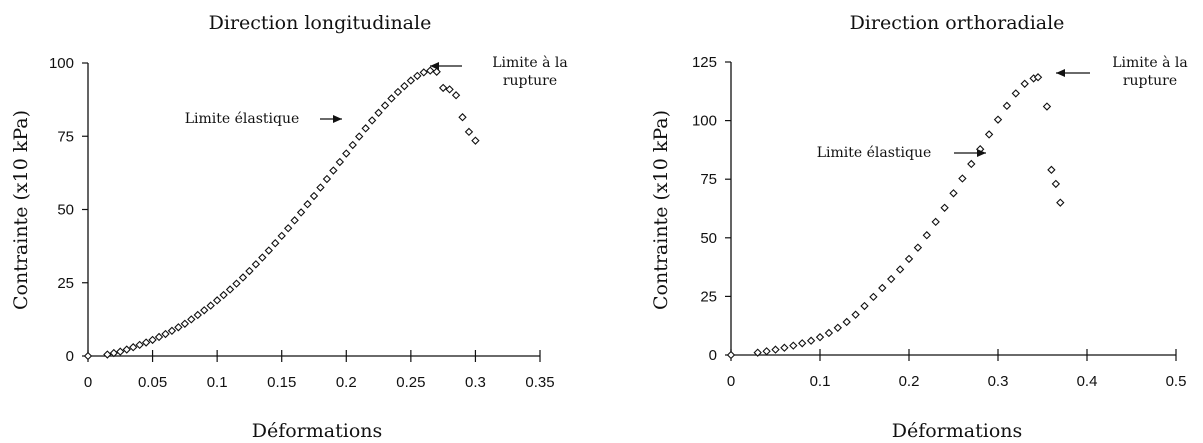 This screenshot has height=443, width=1203. I want to click on annotation-label: Limite à la rupture, so click(1150, 71).